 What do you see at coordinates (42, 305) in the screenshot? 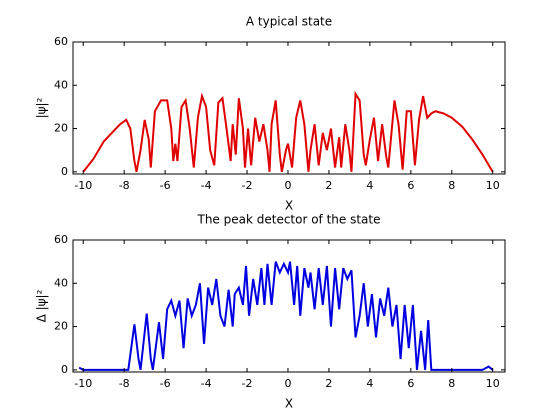
I see `y-axis-label: Δ |ψ|²` at bounding box center [42, 305].